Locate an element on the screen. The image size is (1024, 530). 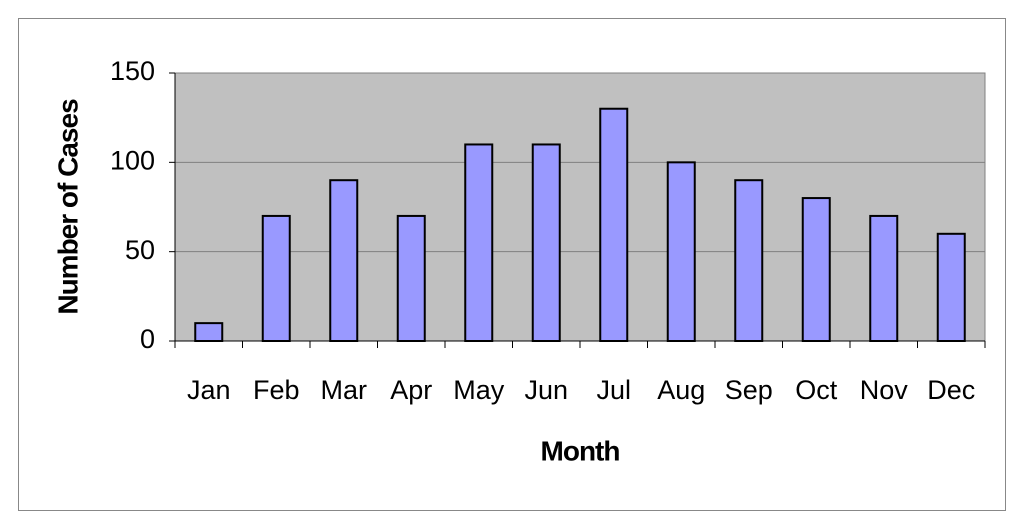
x-tick-label: Sep is located at coordinates (749, 390).